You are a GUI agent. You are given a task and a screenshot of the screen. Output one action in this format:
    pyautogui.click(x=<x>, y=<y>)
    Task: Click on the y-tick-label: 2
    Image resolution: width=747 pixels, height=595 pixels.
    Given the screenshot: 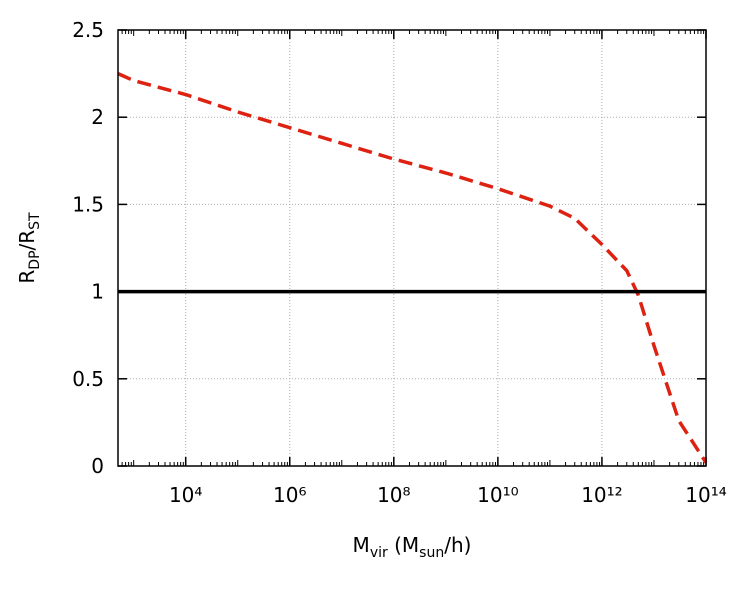 What is the action you would take?
    pyautogui.click(x=97, y=117)
    